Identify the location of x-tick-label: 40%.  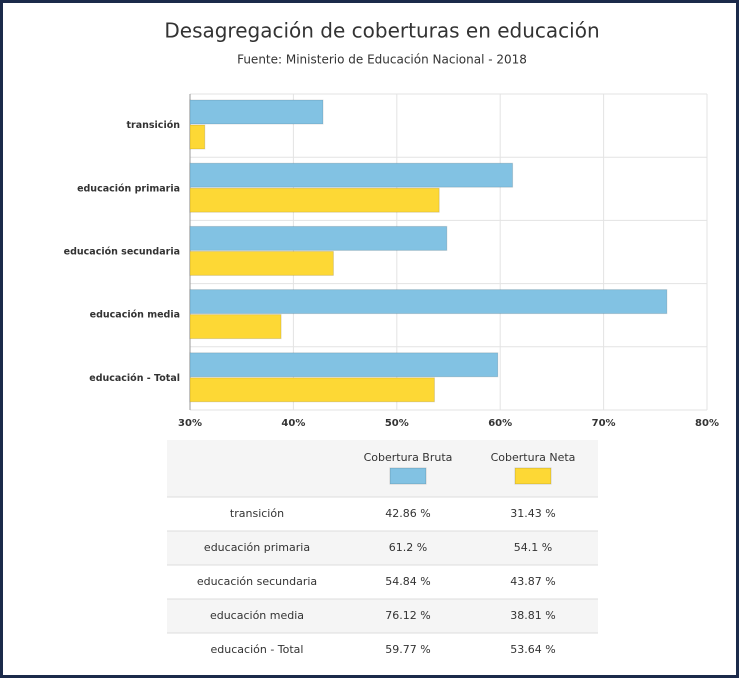
(293, 423).